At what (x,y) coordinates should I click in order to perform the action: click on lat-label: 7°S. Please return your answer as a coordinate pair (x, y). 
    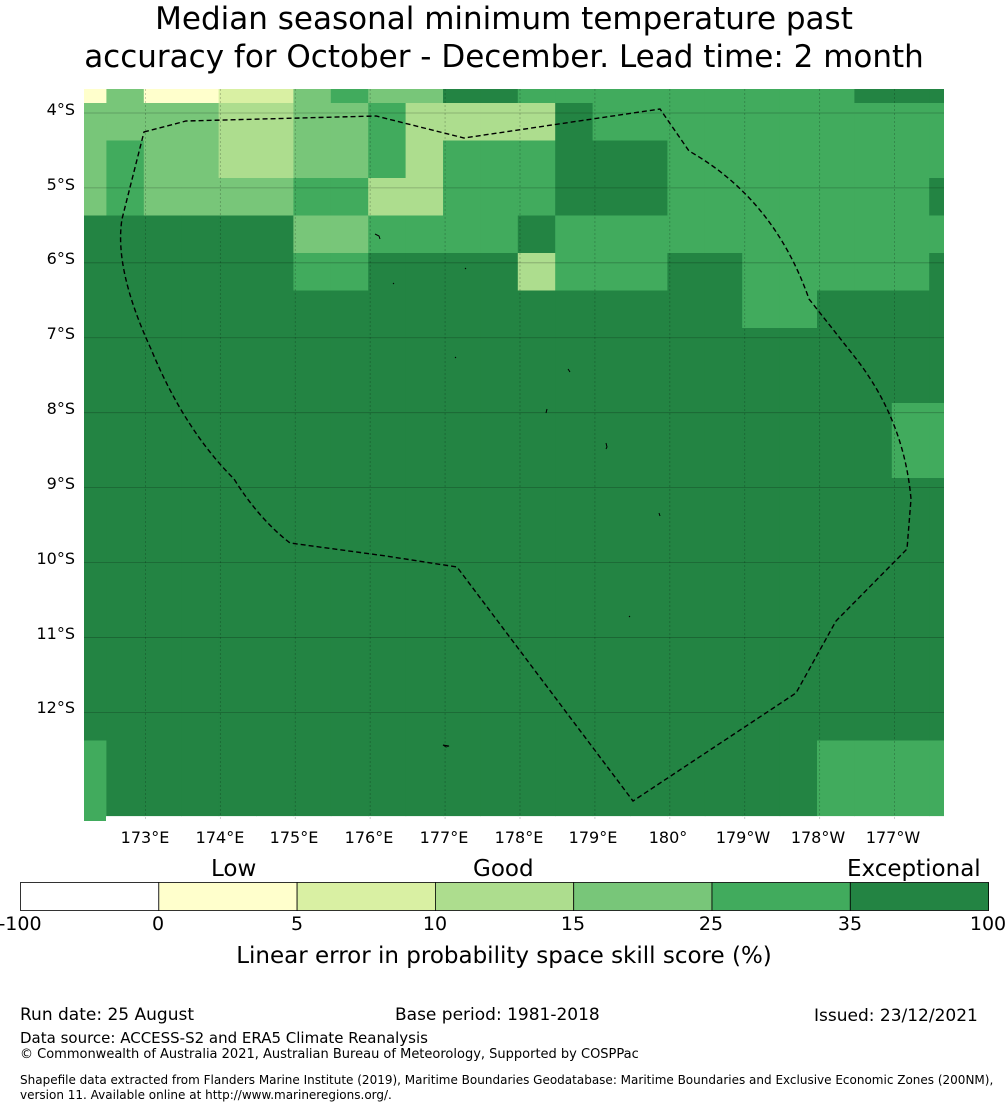
    Looking at the image, I should click on (60, 333).